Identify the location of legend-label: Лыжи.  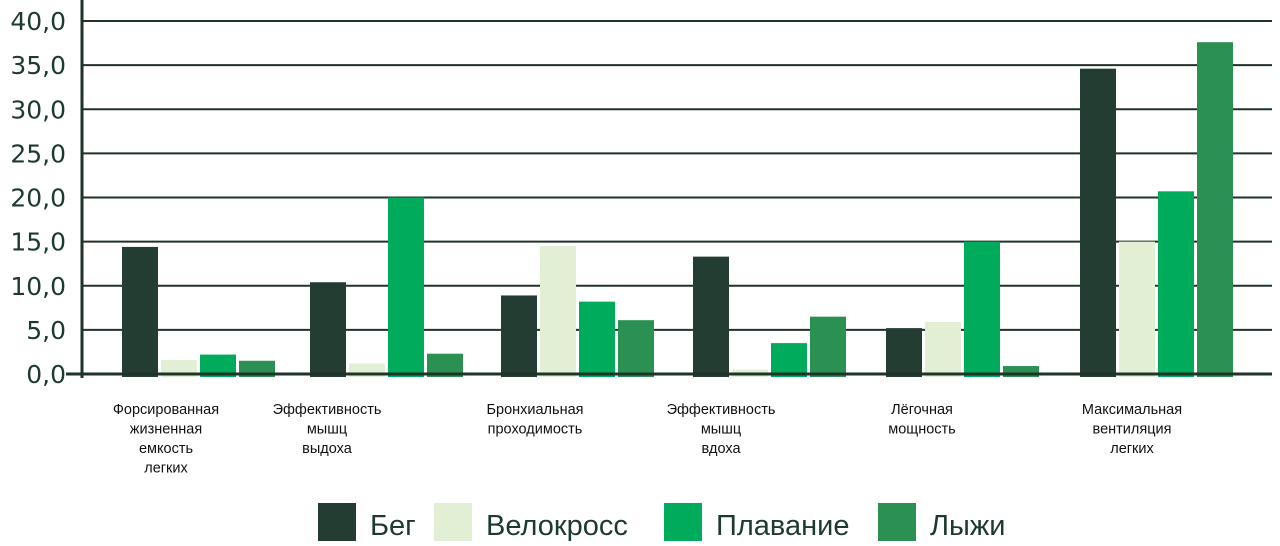
(967, 526).